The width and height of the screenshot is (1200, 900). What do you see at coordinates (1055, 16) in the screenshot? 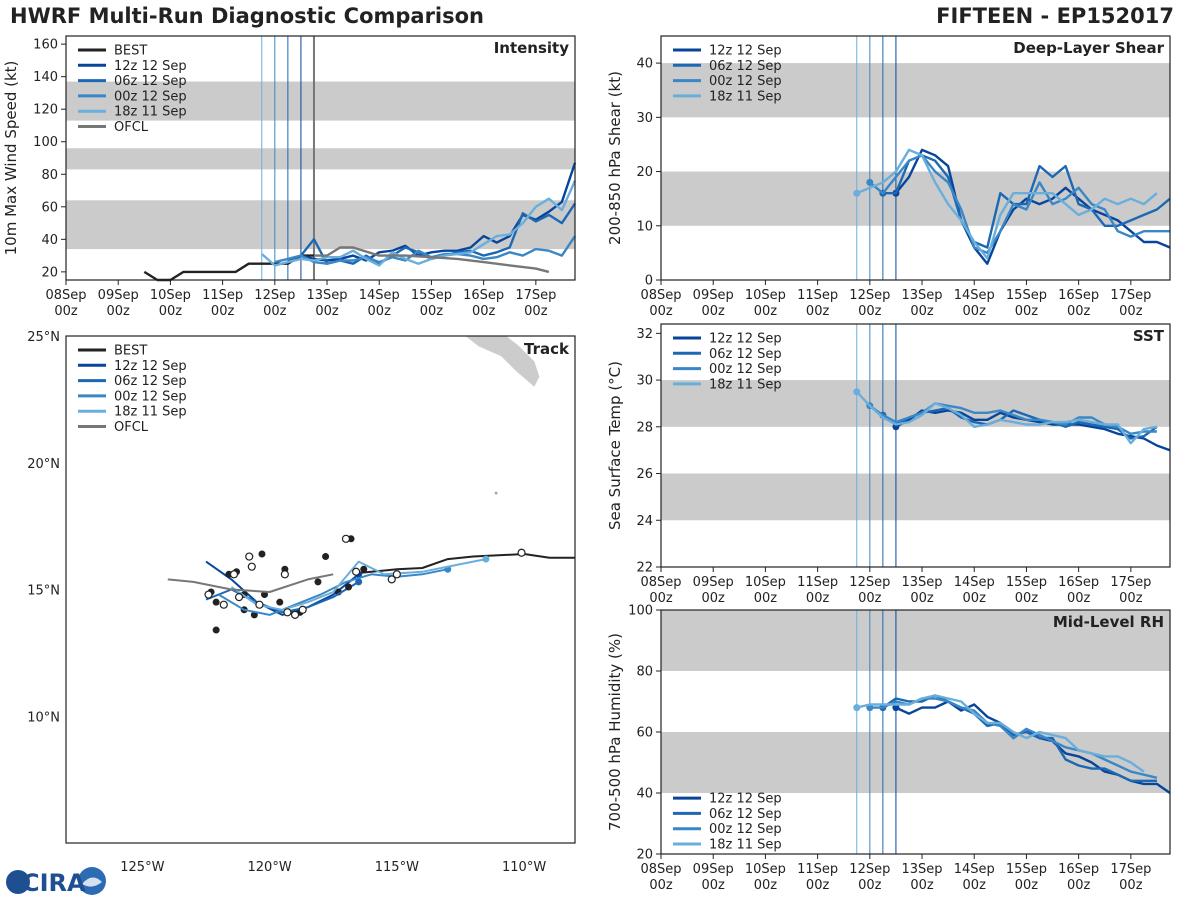
I see `storm-id: FIFTEEN - EP152017` at bounding box center [1055, 16].